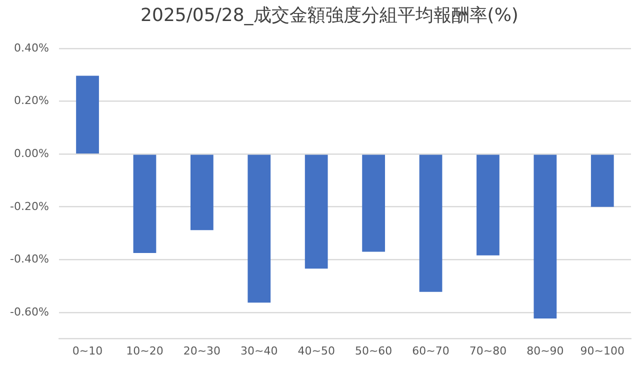 Image resolution: width=639 pixels, height=368 pixels. I want to click on x-tick-label: 60~70, so click(431, 351).